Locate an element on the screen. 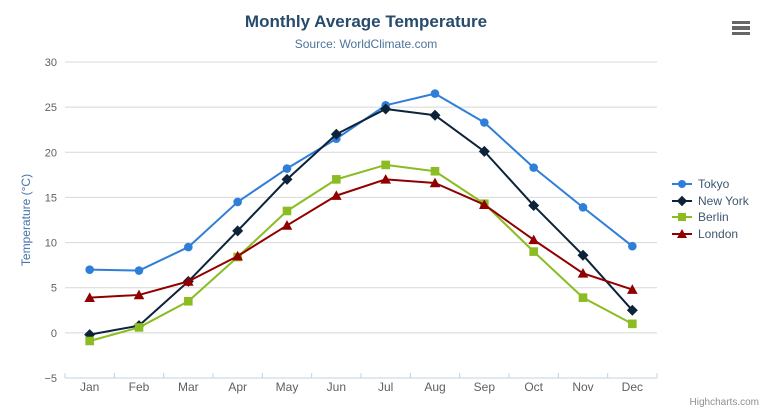 The height and width of the screenshot is (416, 769). y-axis-label: 0 is located at coordinates (54, 334).